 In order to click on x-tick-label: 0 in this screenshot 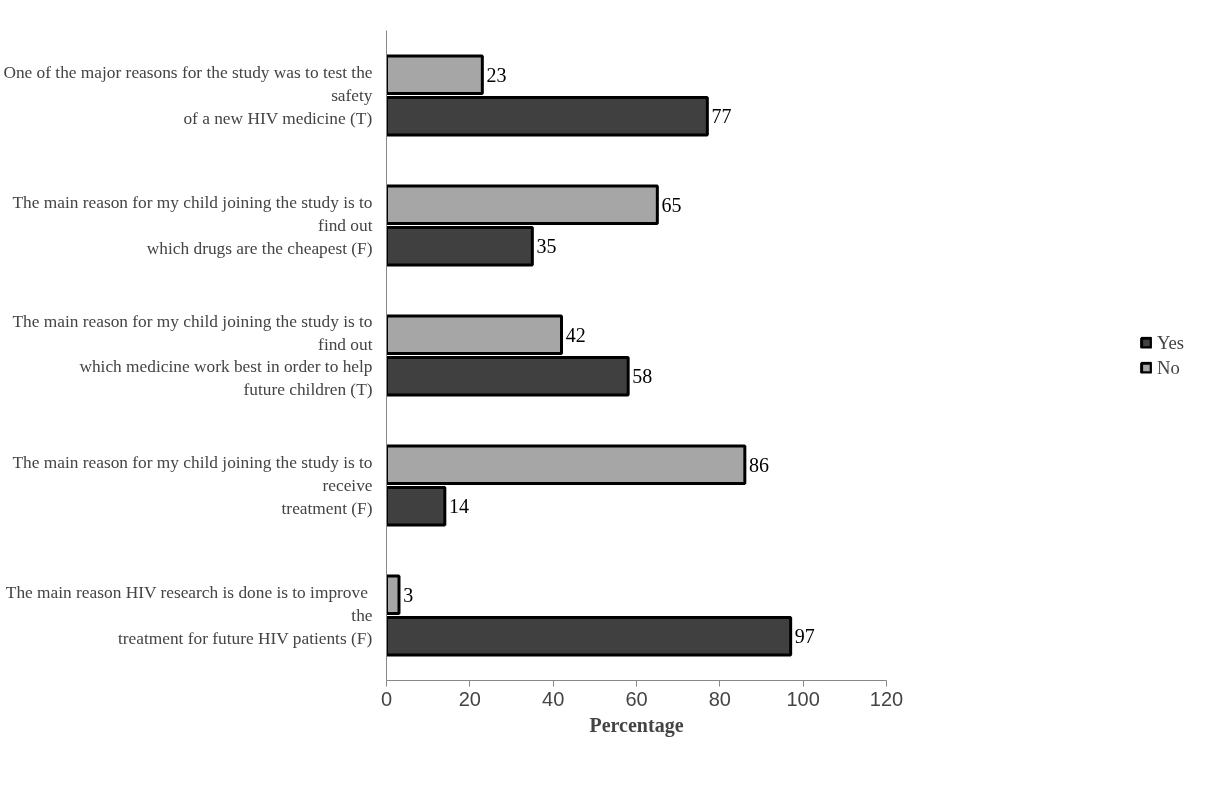, I will do `click(386, 698)`.